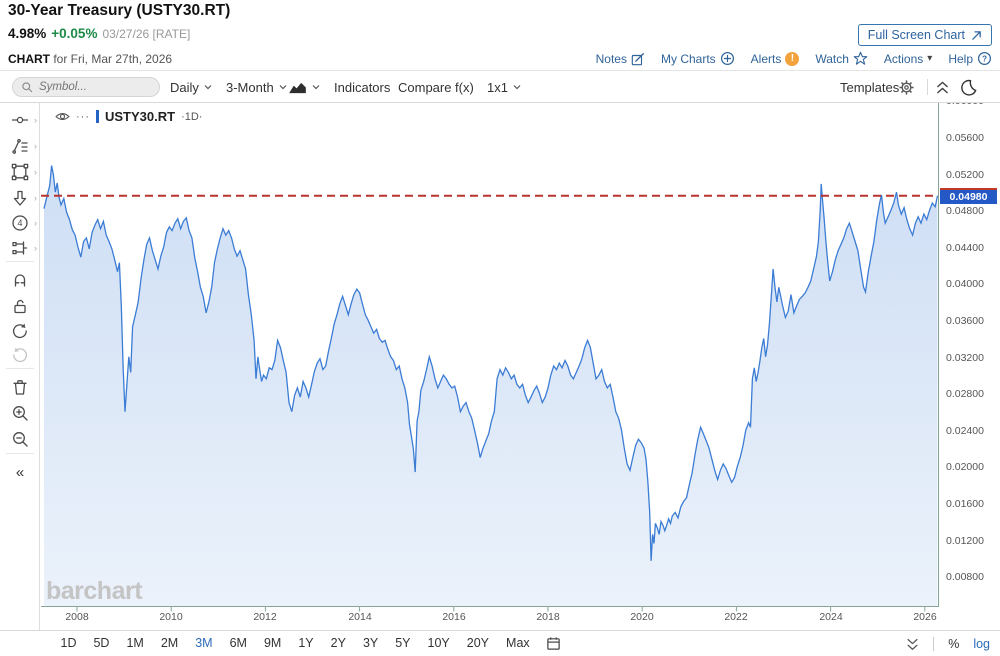  What do you see at coordinates (464, 87) in the screenshot?
I see `fx-button: f(x)` at bounding box center [464, 87].